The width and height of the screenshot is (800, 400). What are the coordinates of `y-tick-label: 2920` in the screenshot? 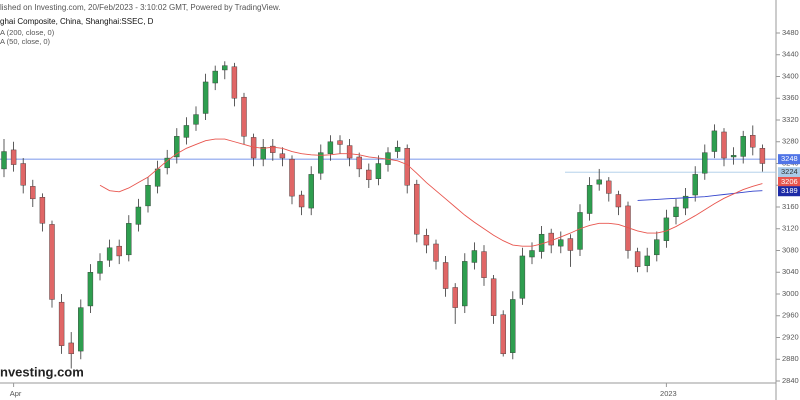 It's located at (790, 336).